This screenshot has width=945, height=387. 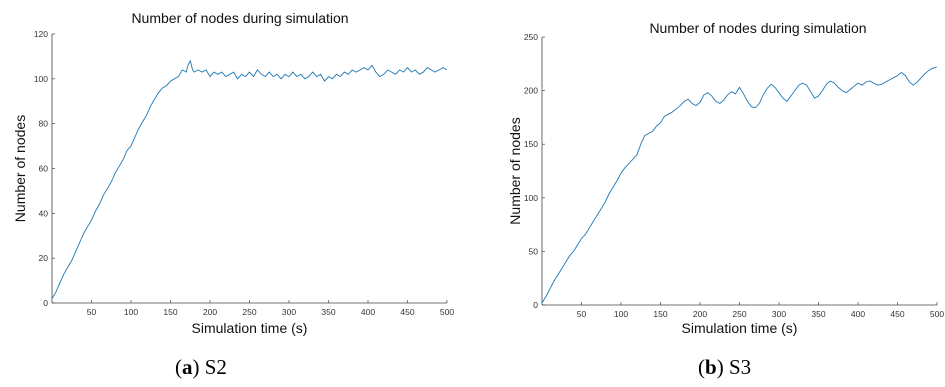 What do you see at coordinates (215, 367) in the screenshot?
I see `caption-a-label: S2` at bounding box center [215, 367].